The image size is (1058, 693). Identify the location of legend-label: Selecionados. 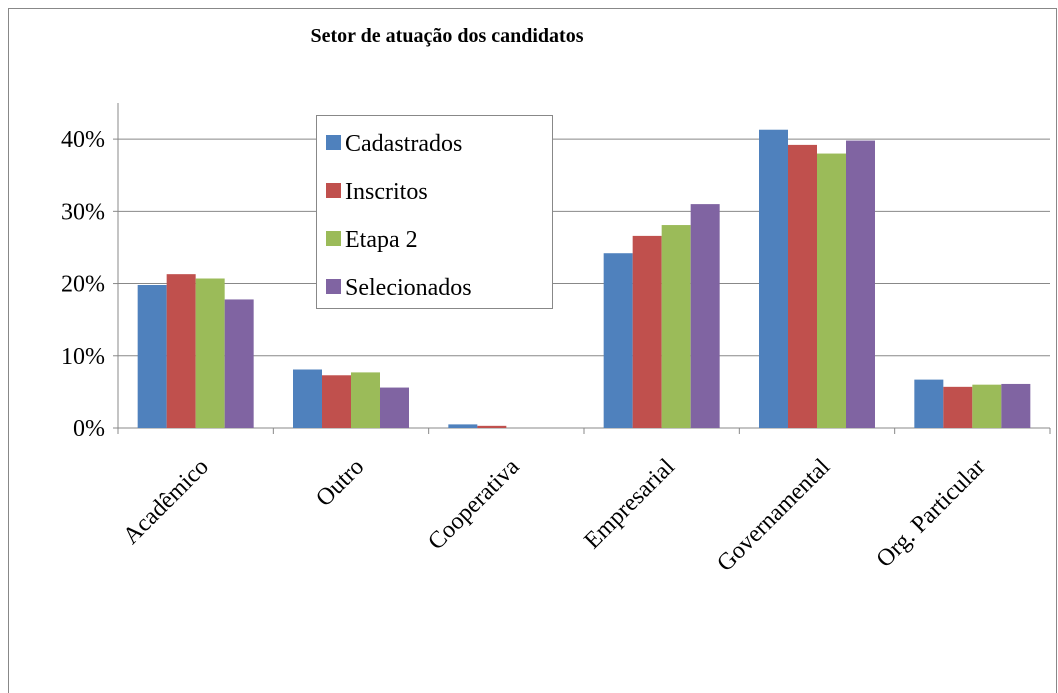
(408, 288).